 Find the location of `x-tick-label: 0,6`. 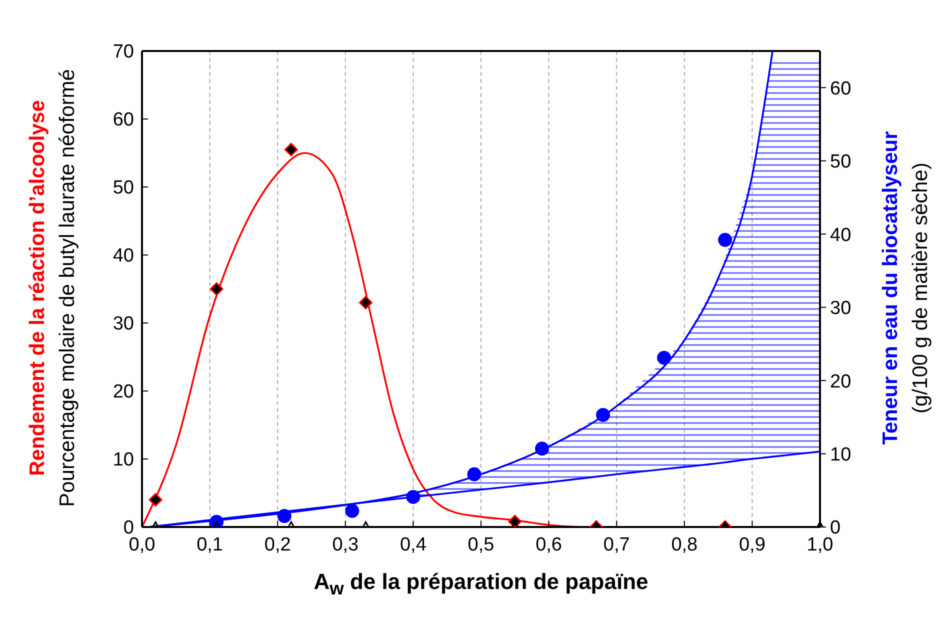

x-tick-label: 0,6 is located at coordinates (549, 545).